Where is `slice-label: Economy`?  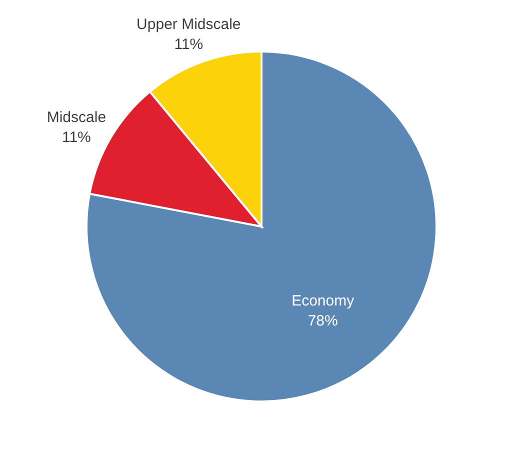
slice-label: Economy is located at coordinates (323, 301).